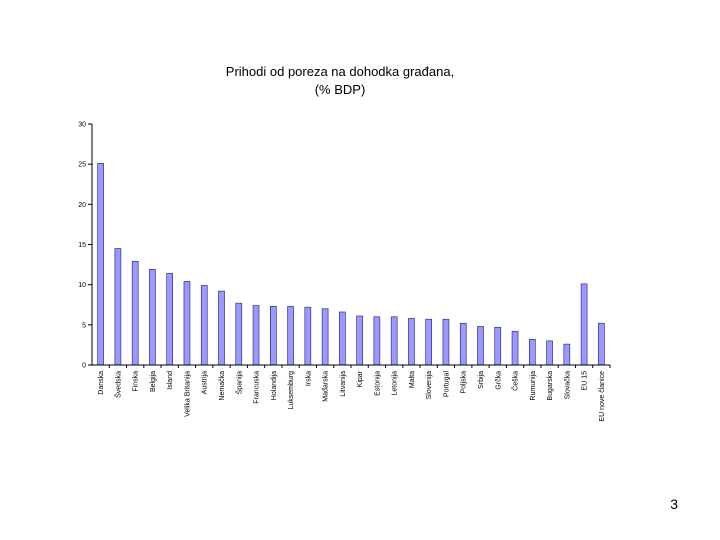 Image resolution: width=720 pixels, height=540 pixels. Describe the element at coordinates (674, 504) in the screenshot. I see `page-number: 3` at that location.